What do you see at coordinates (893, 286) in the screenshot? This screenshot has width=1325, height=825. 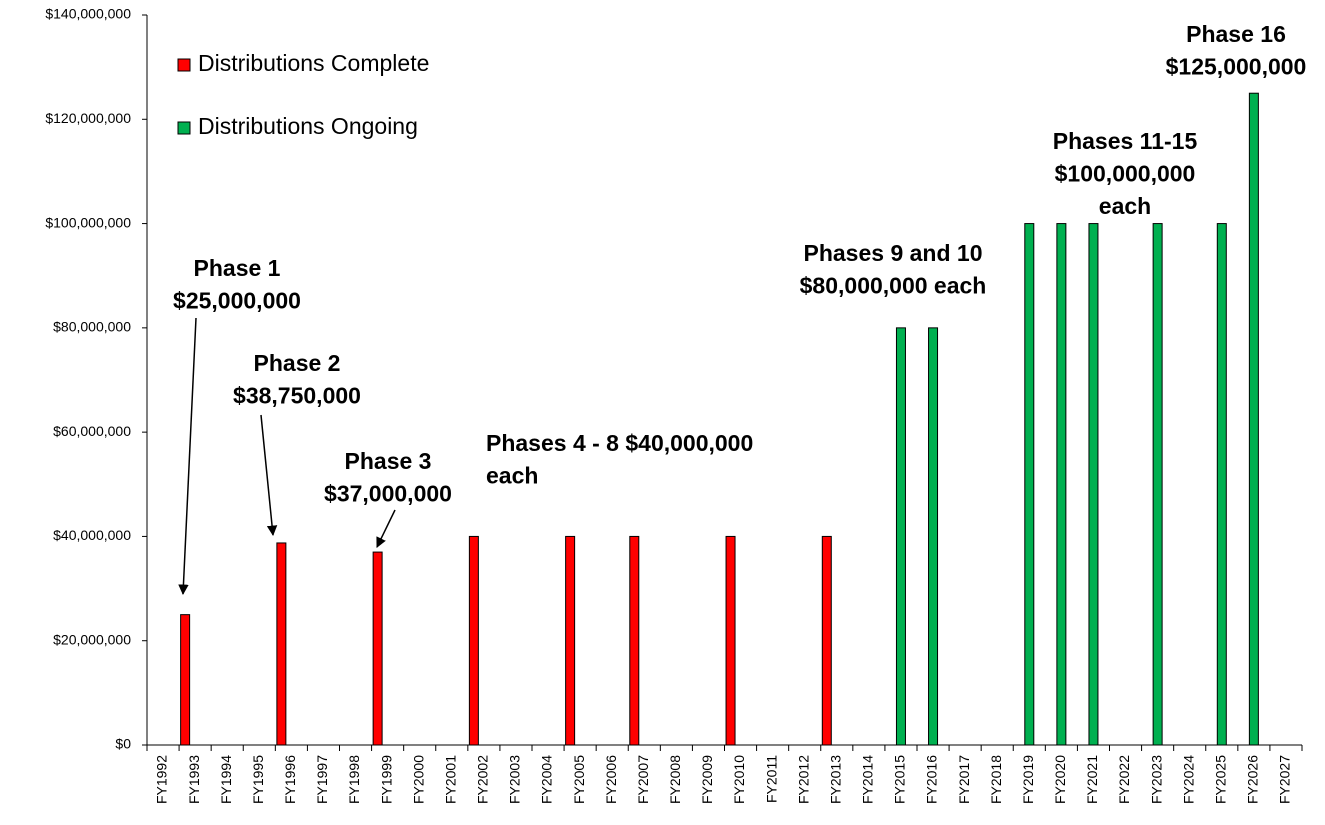 I see `annotation: $80,000,000 each` at bounding box center [893, 286].